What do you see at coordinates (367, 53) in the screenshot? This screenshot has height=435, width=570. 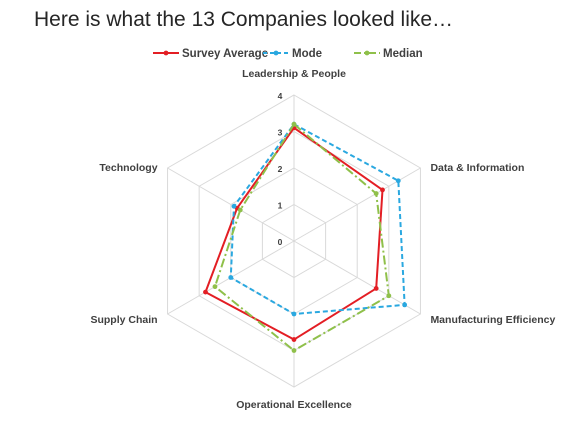 I see `legend-marker-median` at bounding box center [367, 53].